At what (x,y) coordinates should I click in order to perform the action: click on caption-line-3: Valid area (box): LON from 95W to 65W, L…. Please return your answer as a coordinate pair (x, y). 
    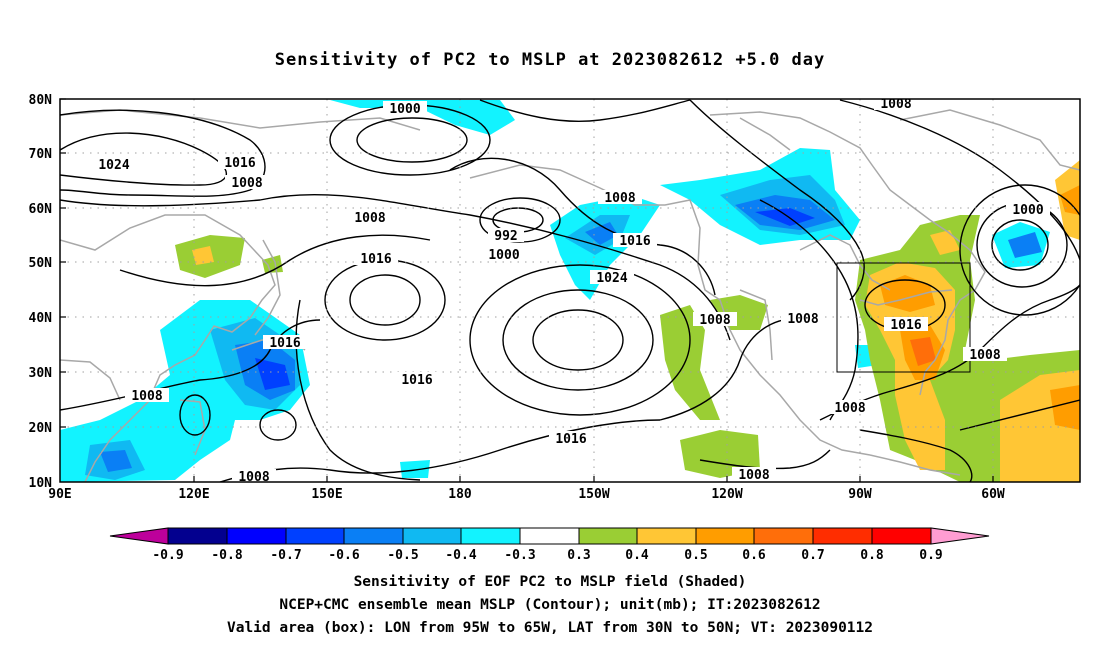
    Looking at the image, I should click on (549, 628).